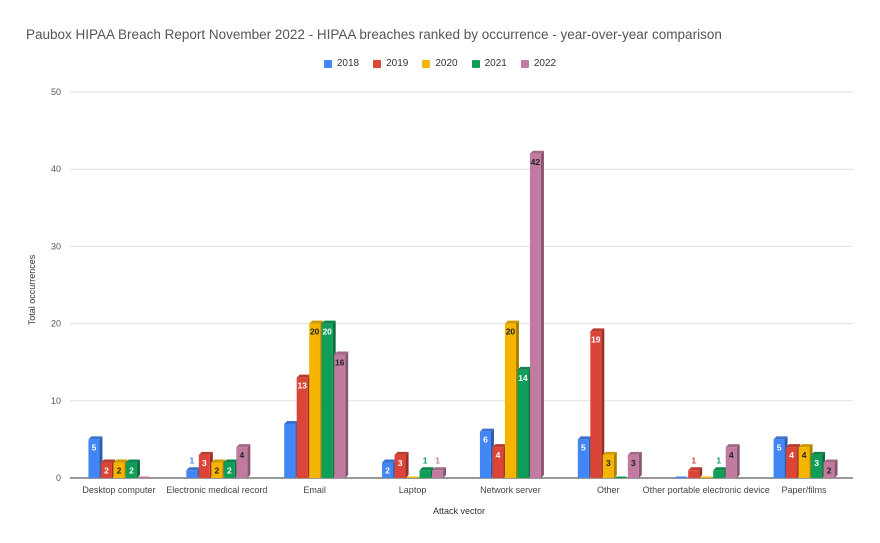  What do you see at coordinates (446, 63) in the screenshot?
I see `legend-label: 2020` at bounding box center [446, 63].